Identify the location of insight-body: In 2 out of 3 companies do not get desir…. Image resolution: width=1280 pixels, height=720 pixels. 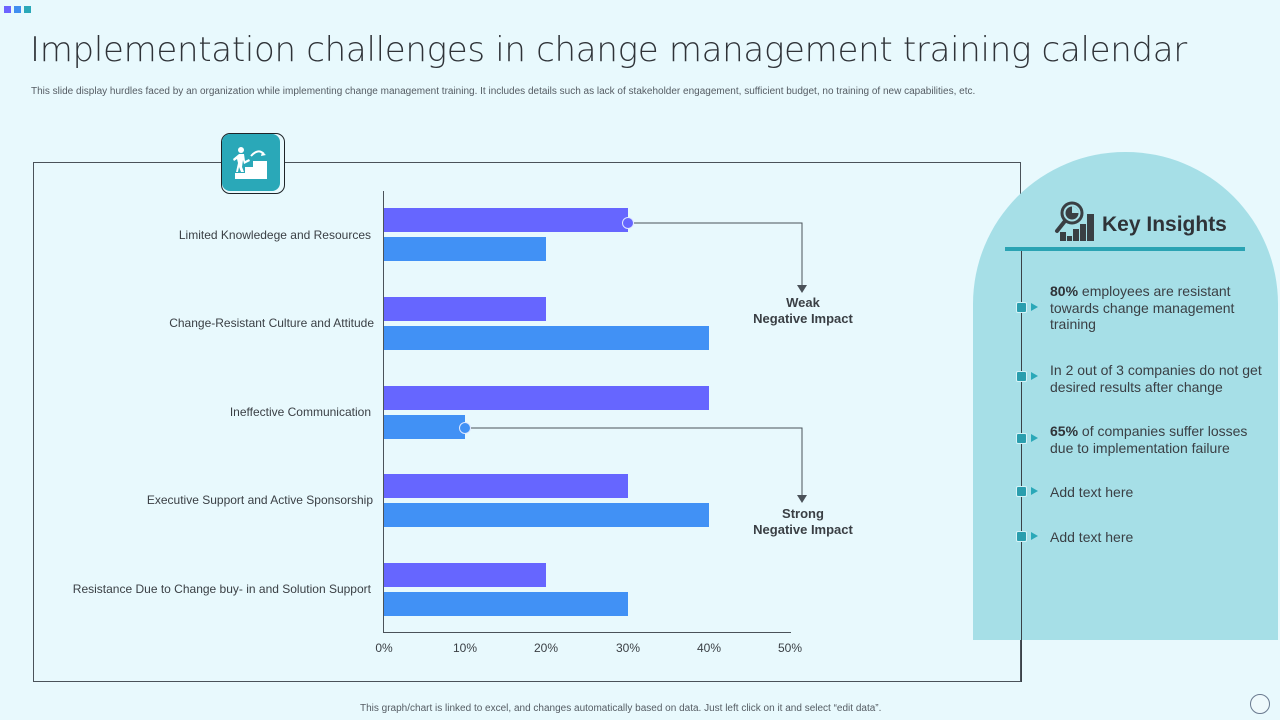
(1156, 378).